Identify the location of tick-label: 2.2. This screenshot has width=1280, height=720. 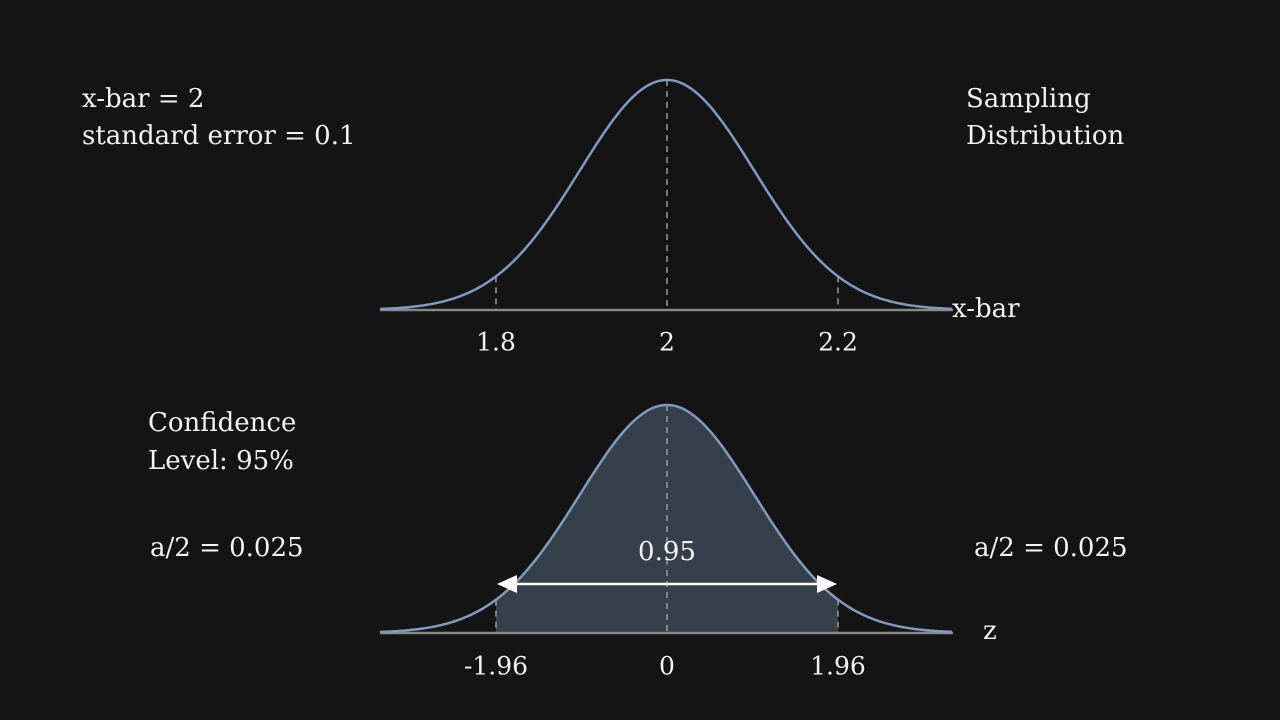
(838, 342).